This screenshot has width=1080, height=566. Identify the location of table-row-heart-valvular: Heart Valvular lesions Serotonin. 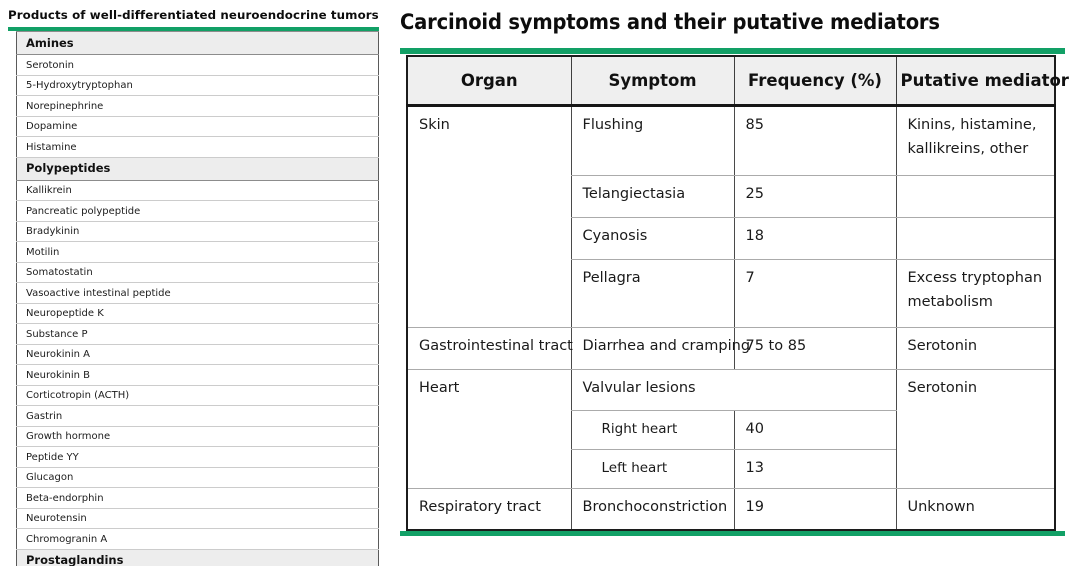
(731, 429).